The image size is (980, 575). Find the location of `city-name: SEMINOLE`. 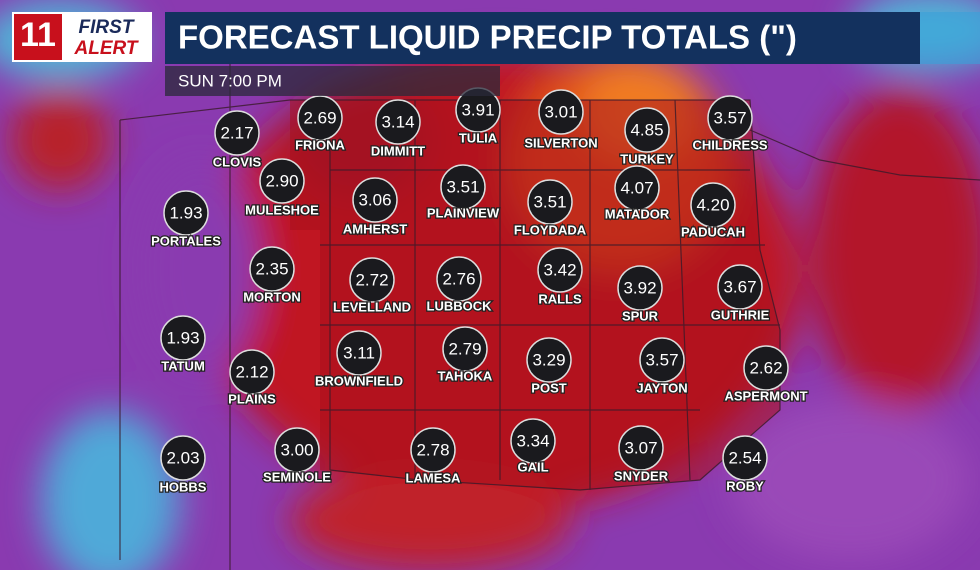

city-name: SEMINOLE is located at coordinates (297, 476).